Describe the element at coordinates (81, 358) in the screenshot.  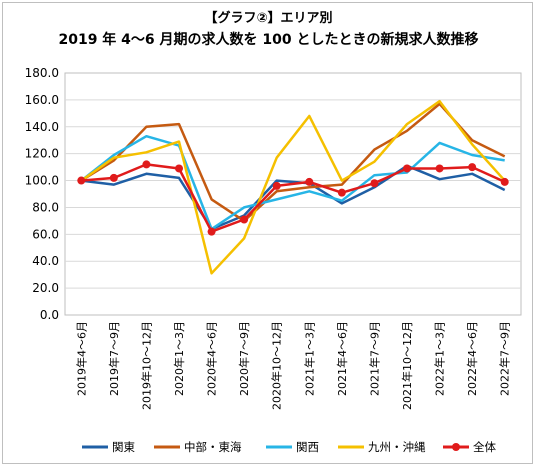
I see `x-tick-label: 2019年4～6月` at that location.